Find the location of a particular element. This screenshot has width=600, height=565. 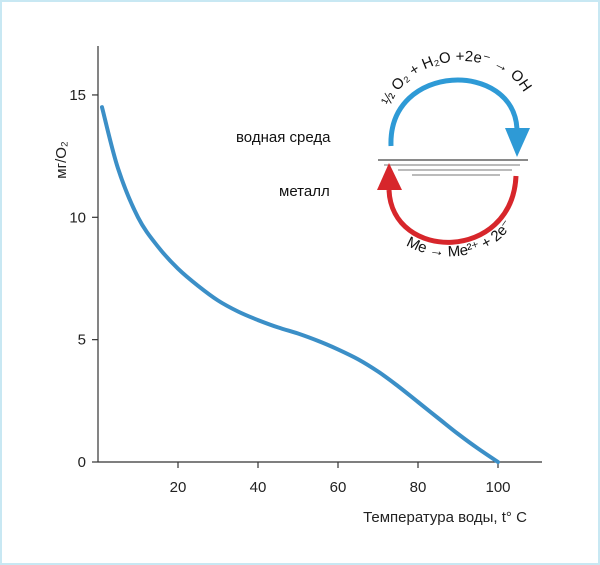

reduction-arrow-head is located at coordinates (517, 142).